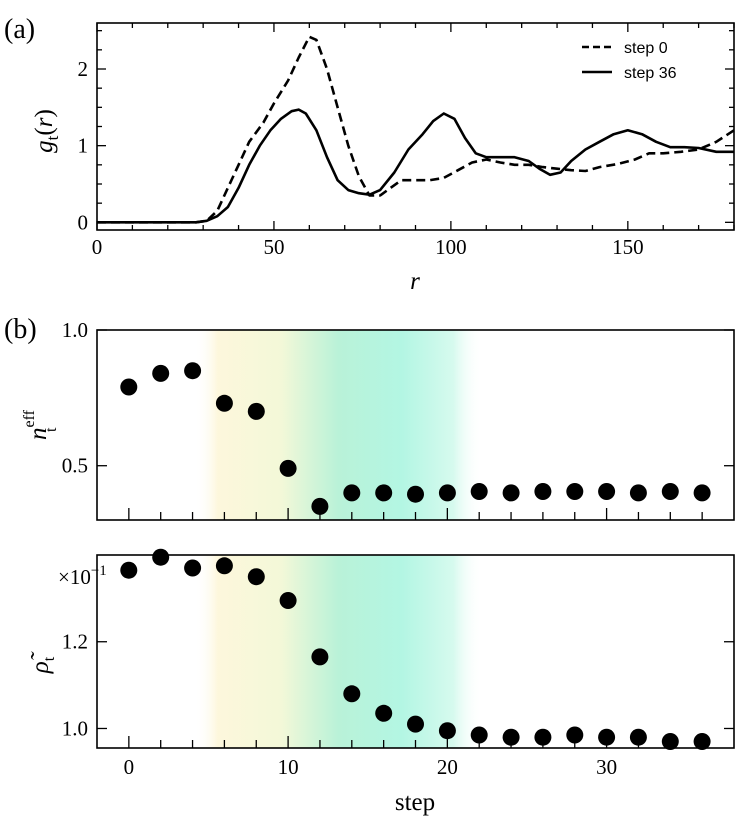 This screenshot has height=824, width=749. What do you see at coordinates (75, 466) in the screenshot?
I see `b-top-y-tick-label: 0.5` at bounding box center [75, 466].